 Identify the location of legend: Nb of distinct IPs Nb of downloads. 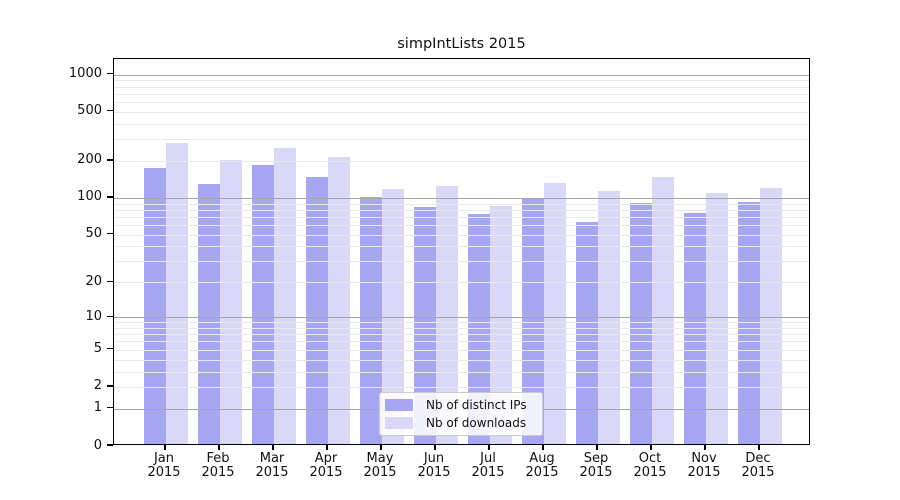
(461, 414).